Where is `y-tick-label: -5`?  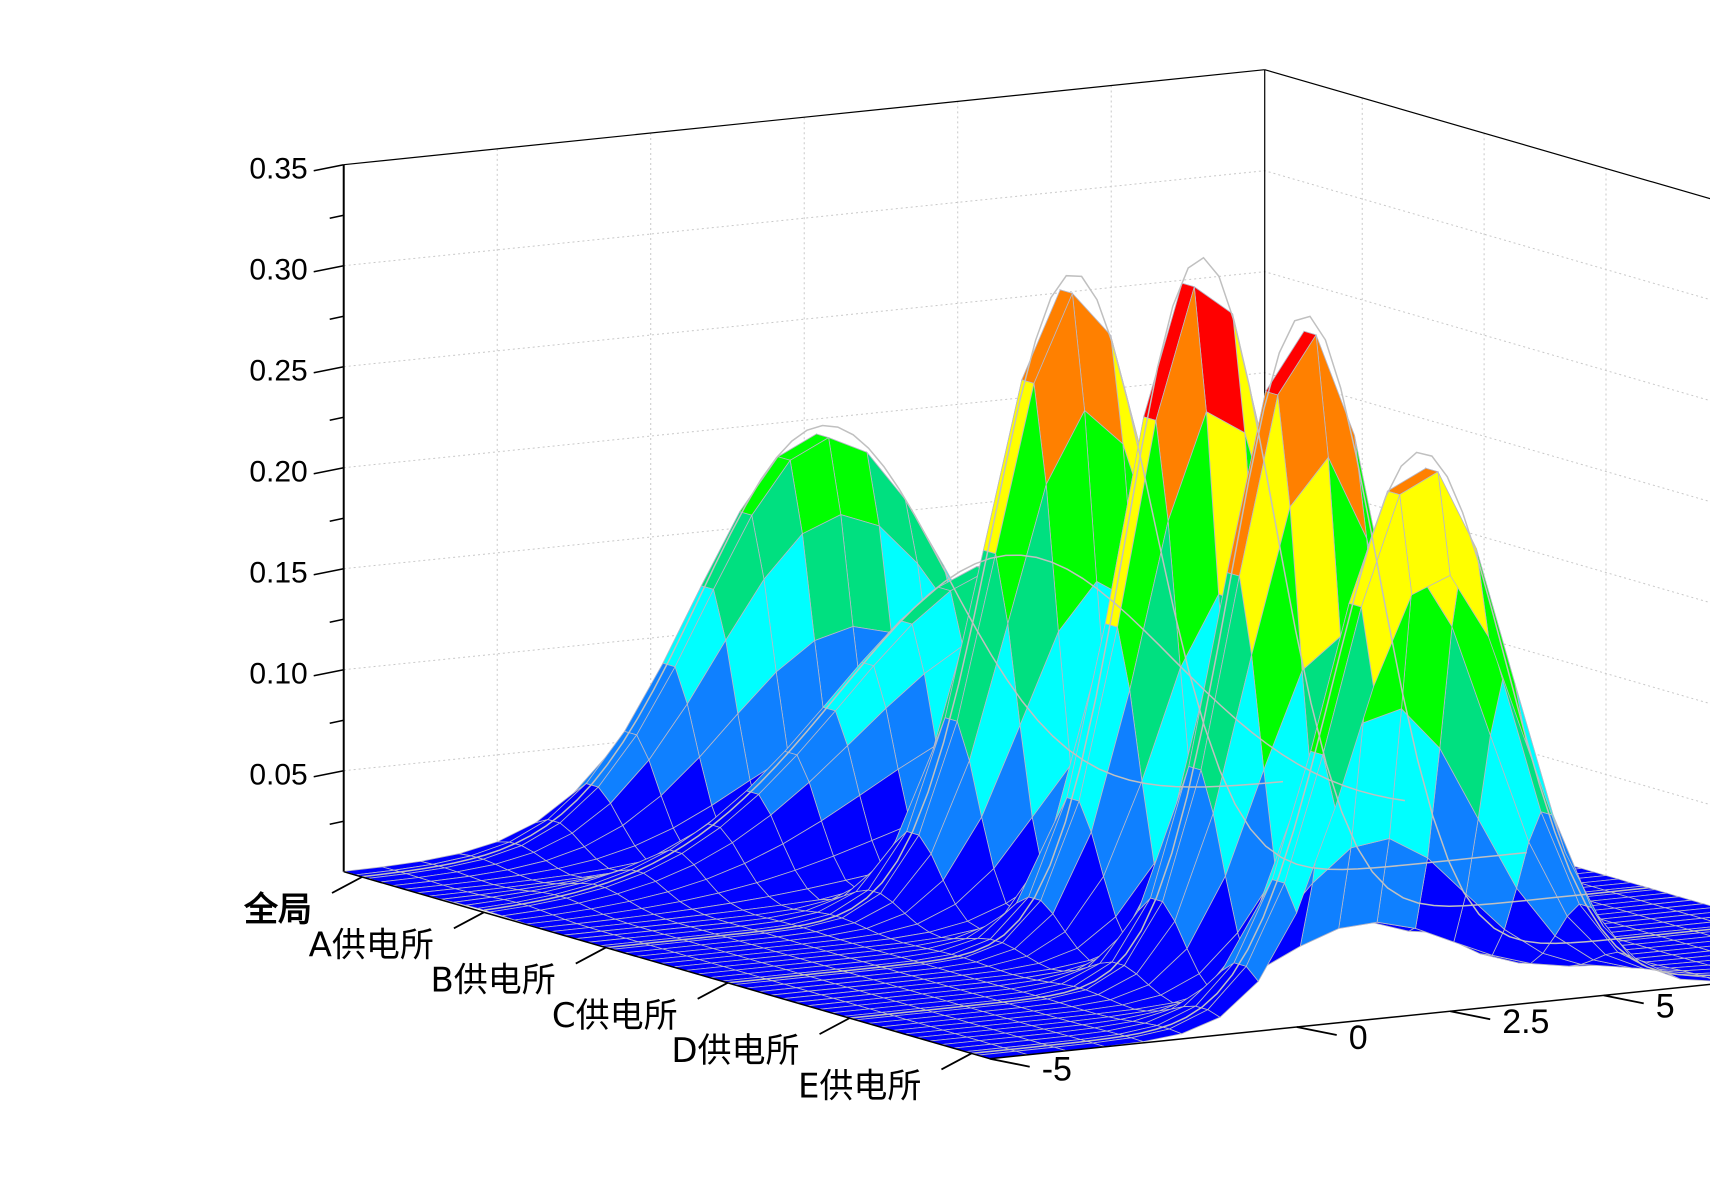
y-tick-label: -5 is located at coordinates (1057, 1070).